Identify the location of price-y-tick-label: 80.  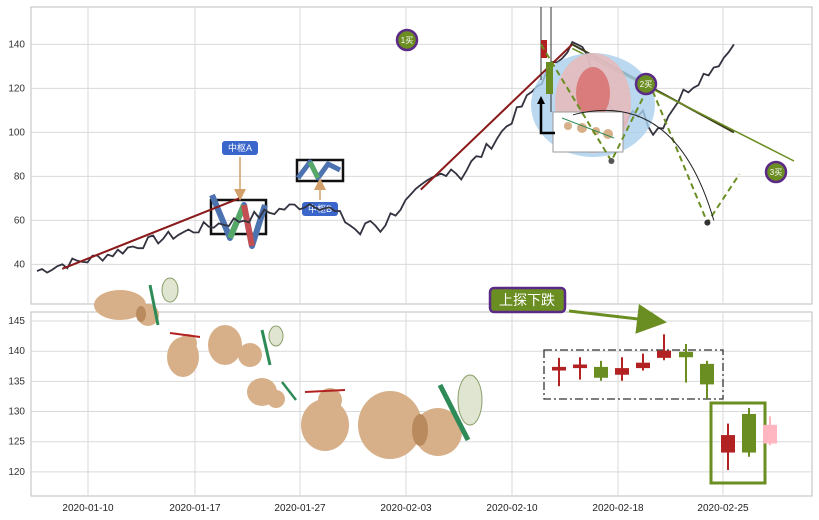
(20, 176).